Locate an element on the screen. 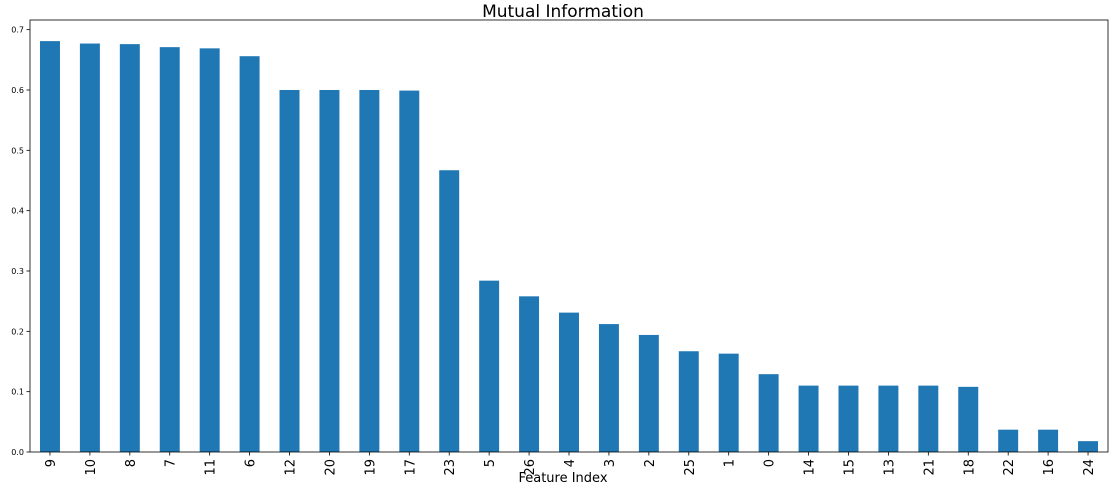  x-tick-label: 25 is located at coordinates (690, 467).